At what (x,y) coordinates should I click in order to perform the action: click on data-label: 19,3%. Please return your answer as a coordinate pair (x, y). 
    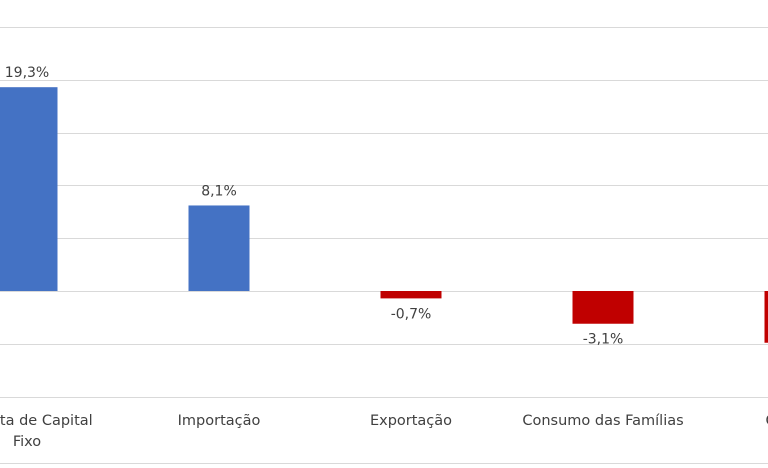
    Looking at the image, I should click on (27, 73).